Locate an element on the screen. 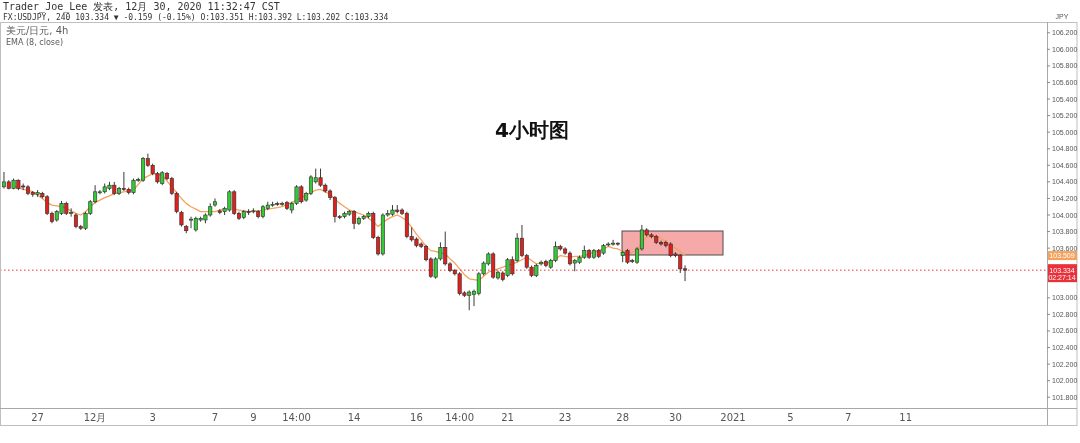 Image resolution: width=1080 pixels, height=443 pixels. x-tick-label: 28 is located at coordinates (623, 417).